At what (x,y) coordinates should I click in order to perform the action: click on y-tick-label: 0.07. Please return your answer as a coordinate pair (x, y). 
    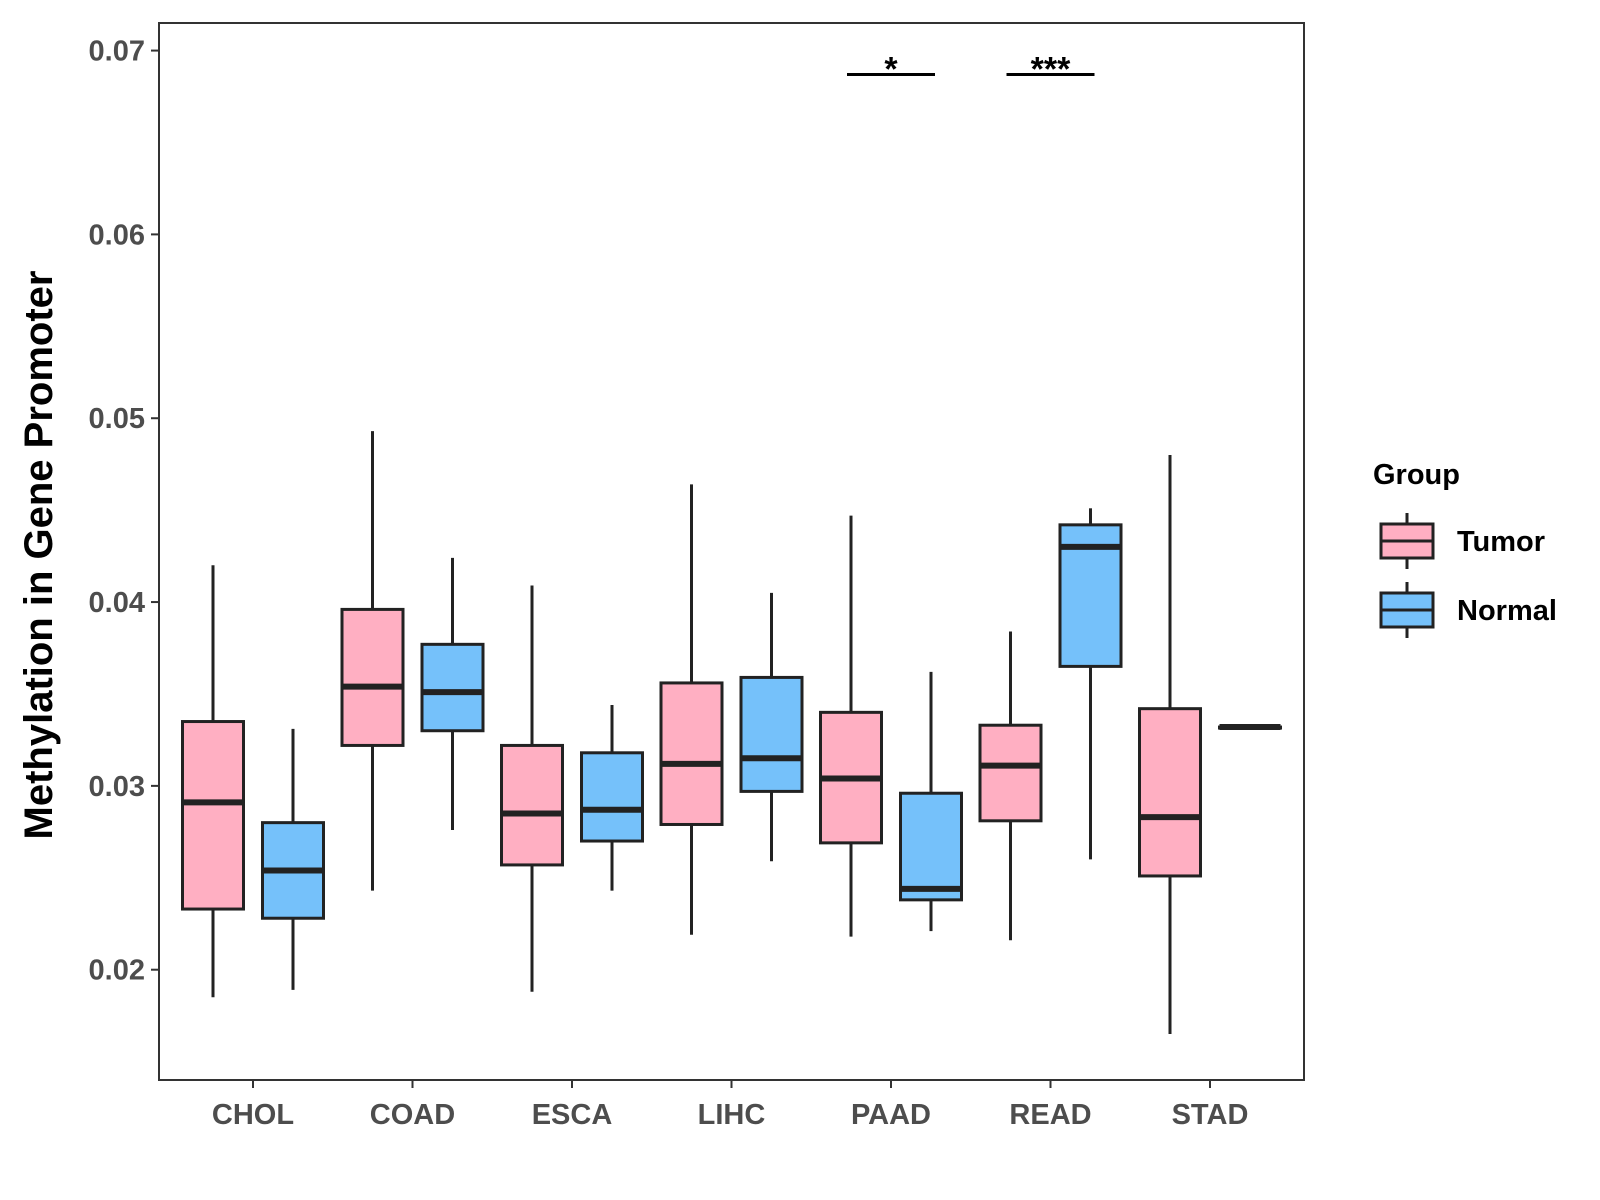
    Looking at the image, I should click on (117, 52).